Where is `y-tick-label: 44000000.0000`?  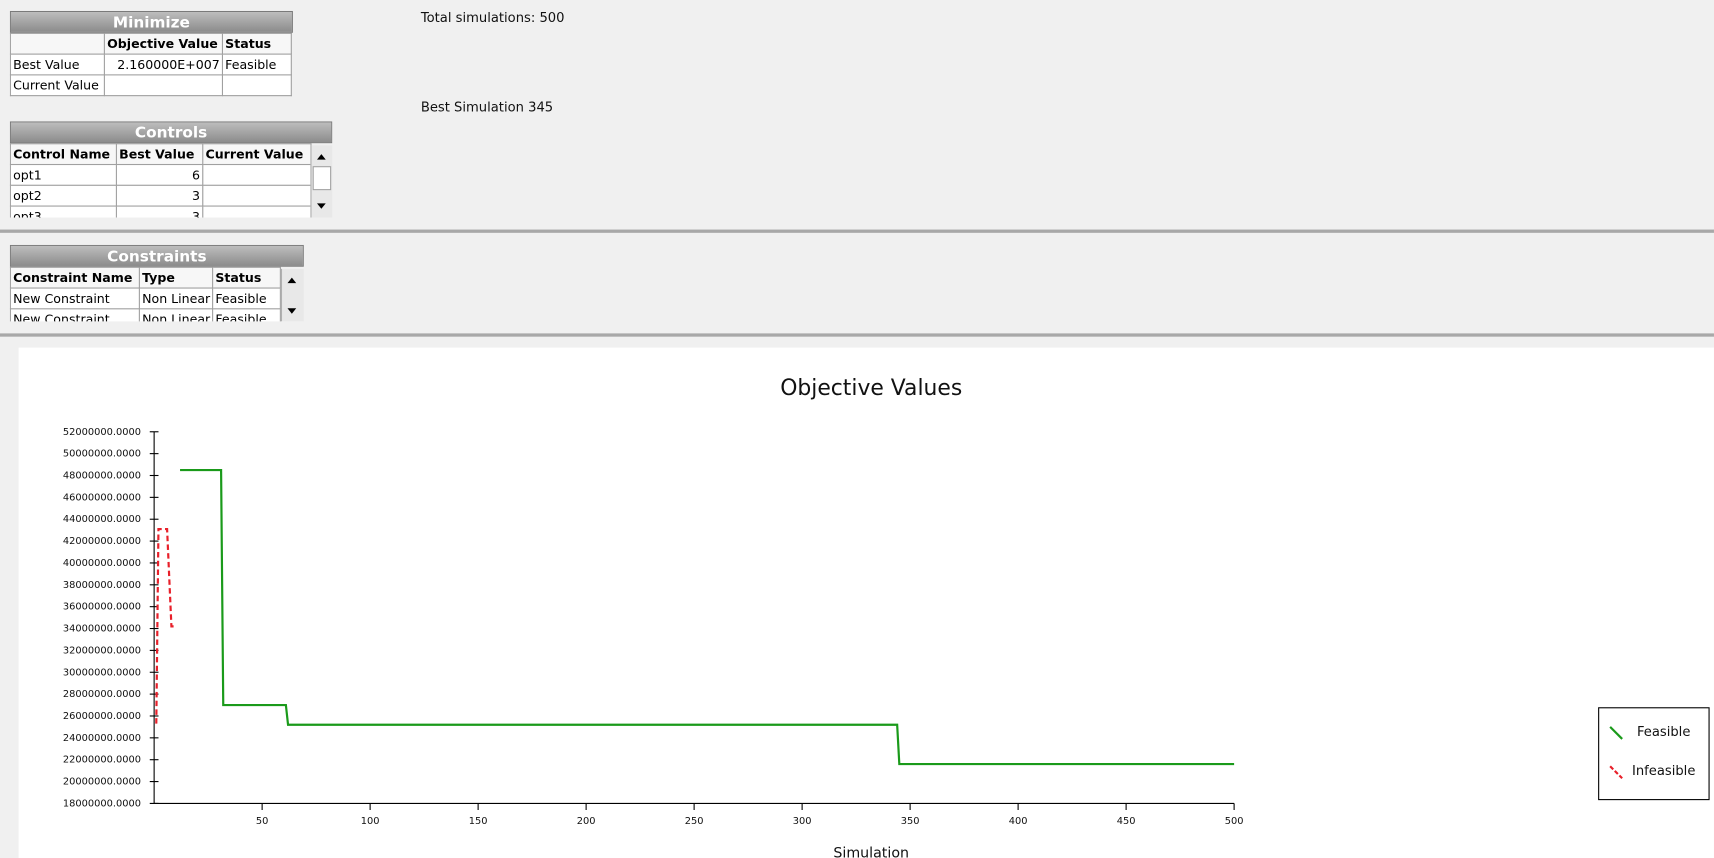
y-tick-label: 44000000.0000 is located at coordinates (102, 519).